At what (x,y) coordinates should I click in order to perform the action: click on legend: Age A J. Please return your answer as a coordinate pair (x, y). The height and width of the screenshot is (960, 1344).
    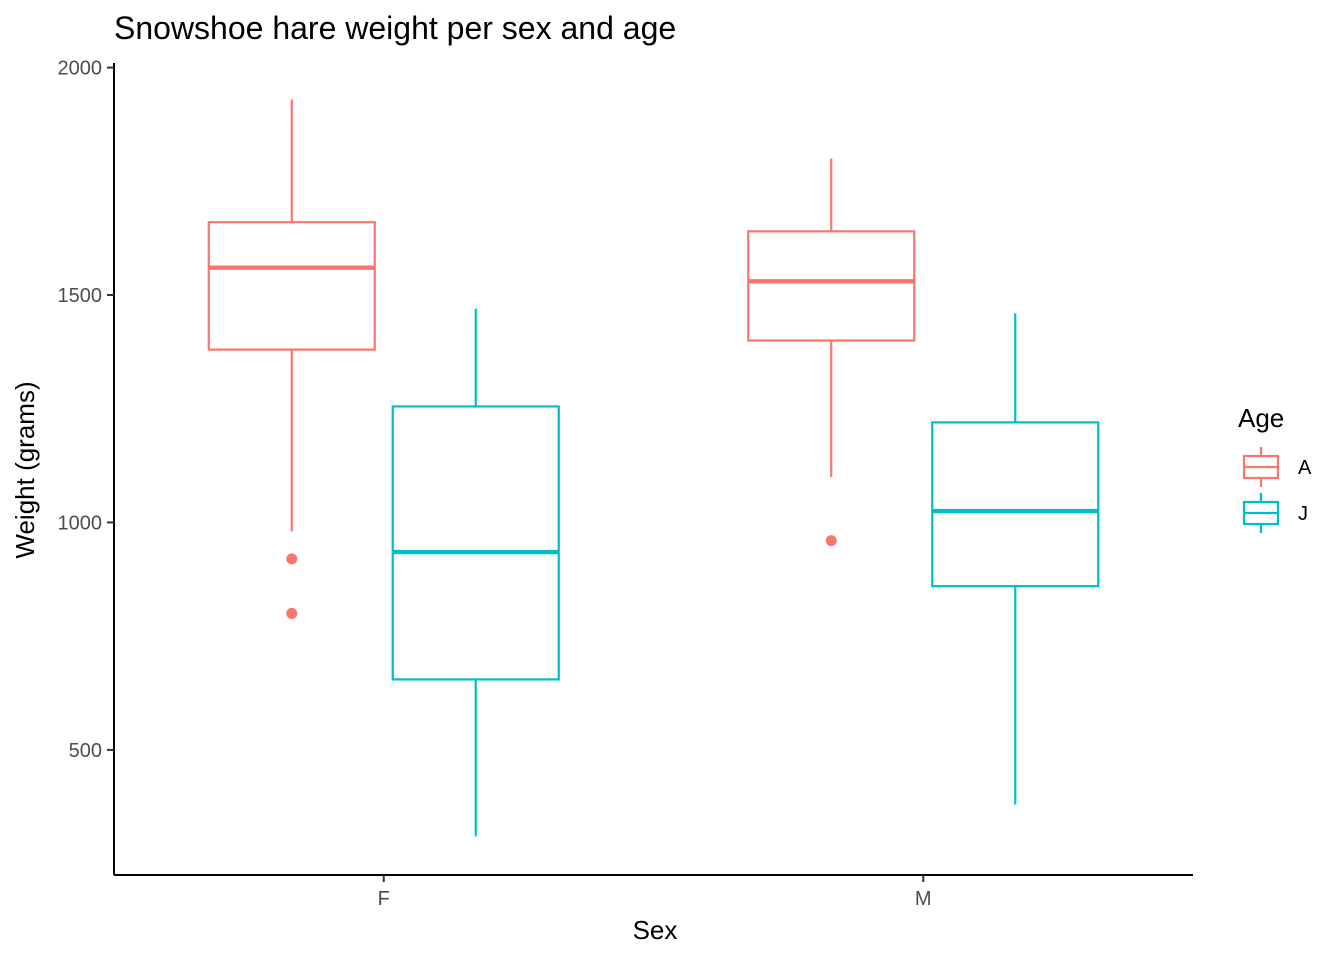
    Looking at the image, I should click on (1275, 468).